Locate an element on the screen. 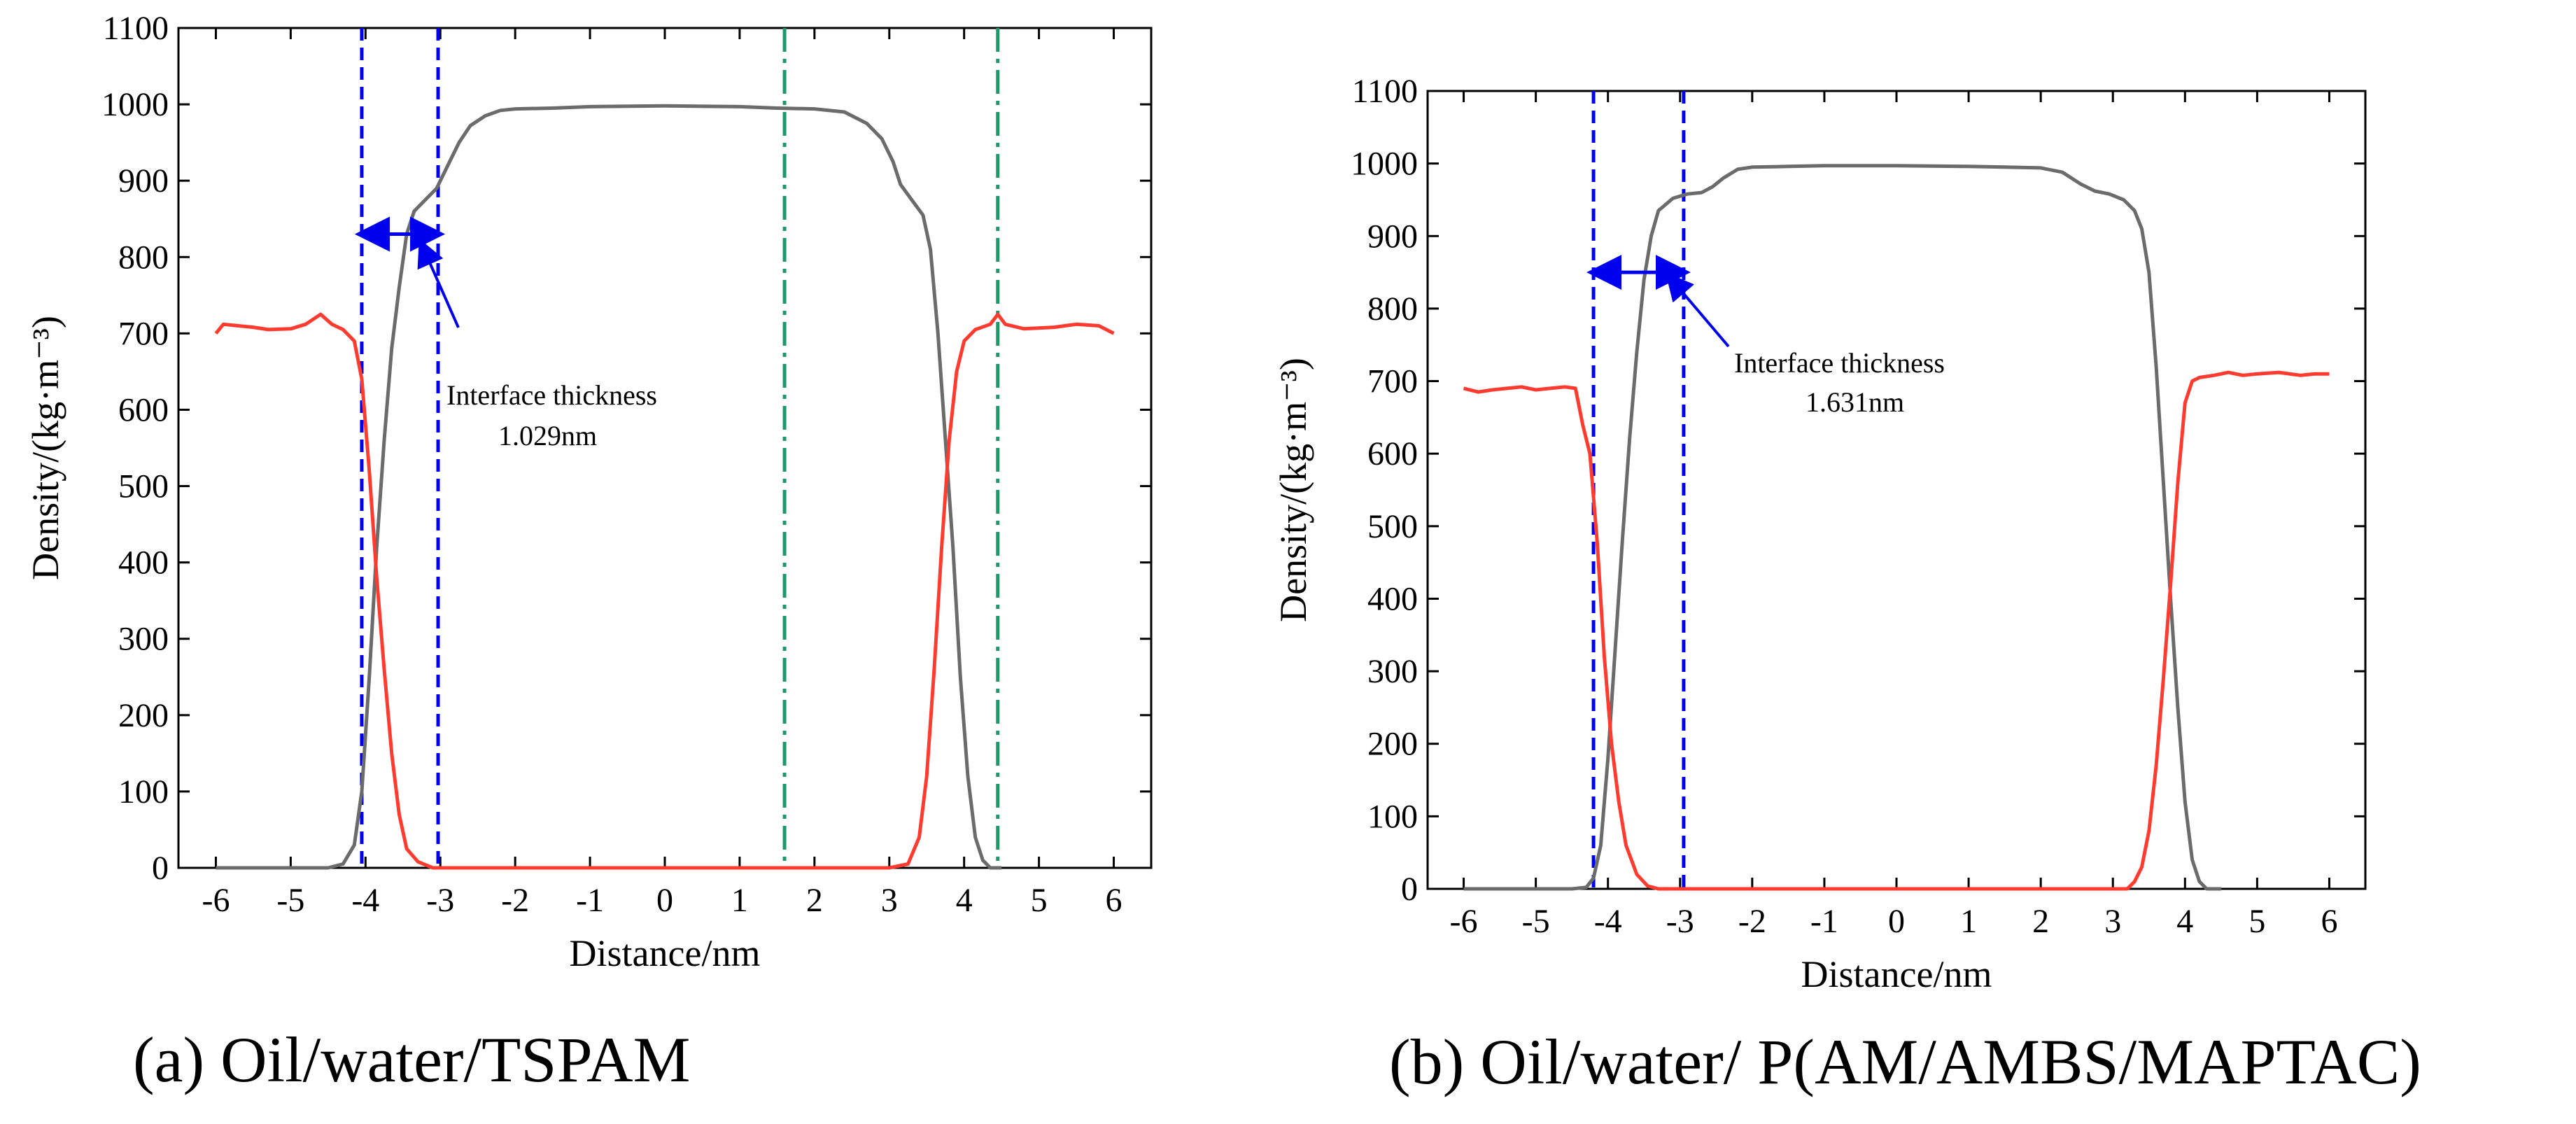 The image size is (2576, 1124). panel-b-ytick-label: 1000 is located at coordinates (1384, 164).